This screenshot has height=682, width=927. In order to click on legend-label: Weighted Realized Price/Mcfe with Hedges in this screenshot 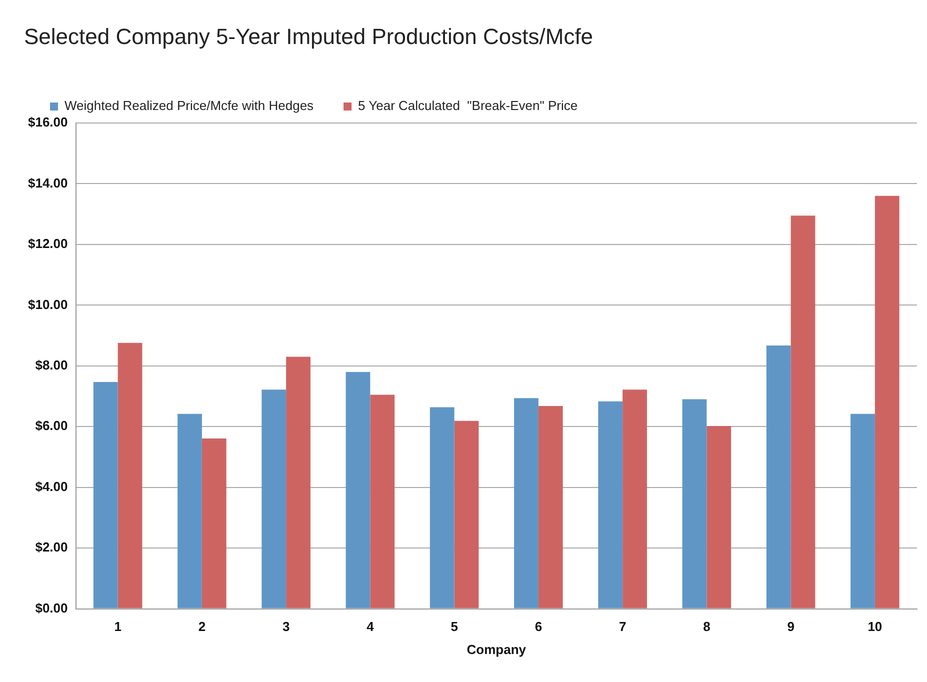, I will do `click(189, 106)`.